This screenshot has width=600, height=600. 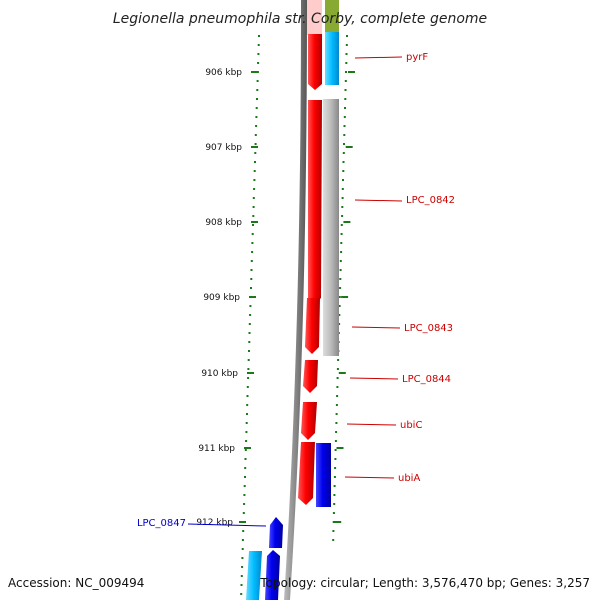 I want to click on gene-label: ubiC, so click(x=411, y=425).